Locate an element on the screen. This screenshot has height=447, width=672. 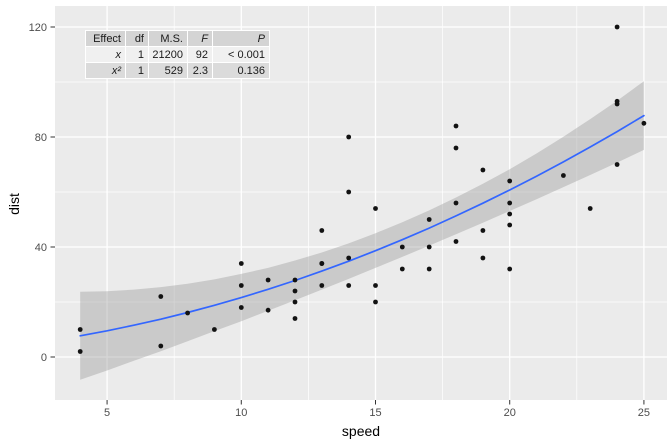
anova-header-ms: M.S. is located at coordinates (168, 38).